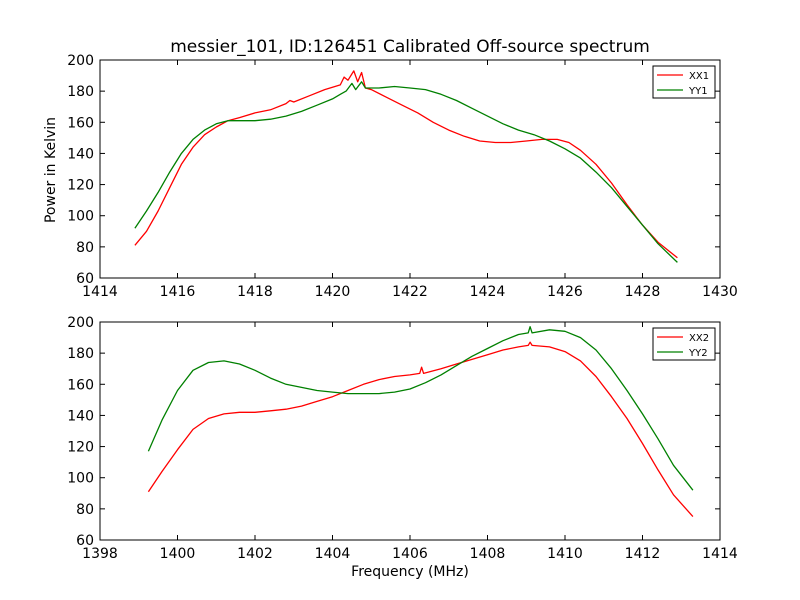 The width and height of the screenshot is (800, 600). I want to click on legend-label-xx2: XX2, so click(699, 338).